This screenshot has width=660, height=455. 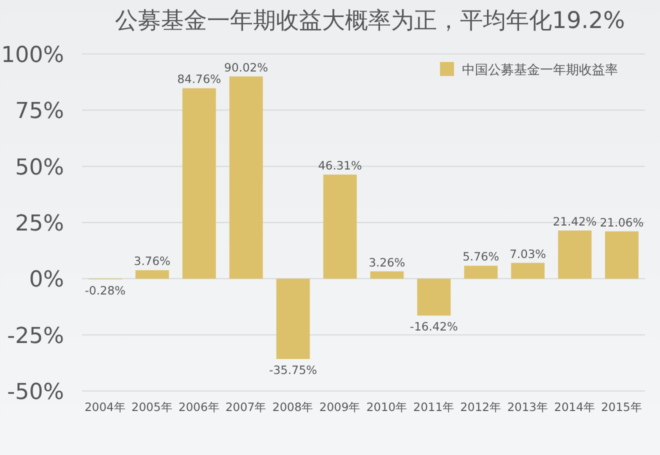 What do you see at coordinates (434, 327) in the screenshot?
I see `text: -16.42%` at bounding box center [434, 327].